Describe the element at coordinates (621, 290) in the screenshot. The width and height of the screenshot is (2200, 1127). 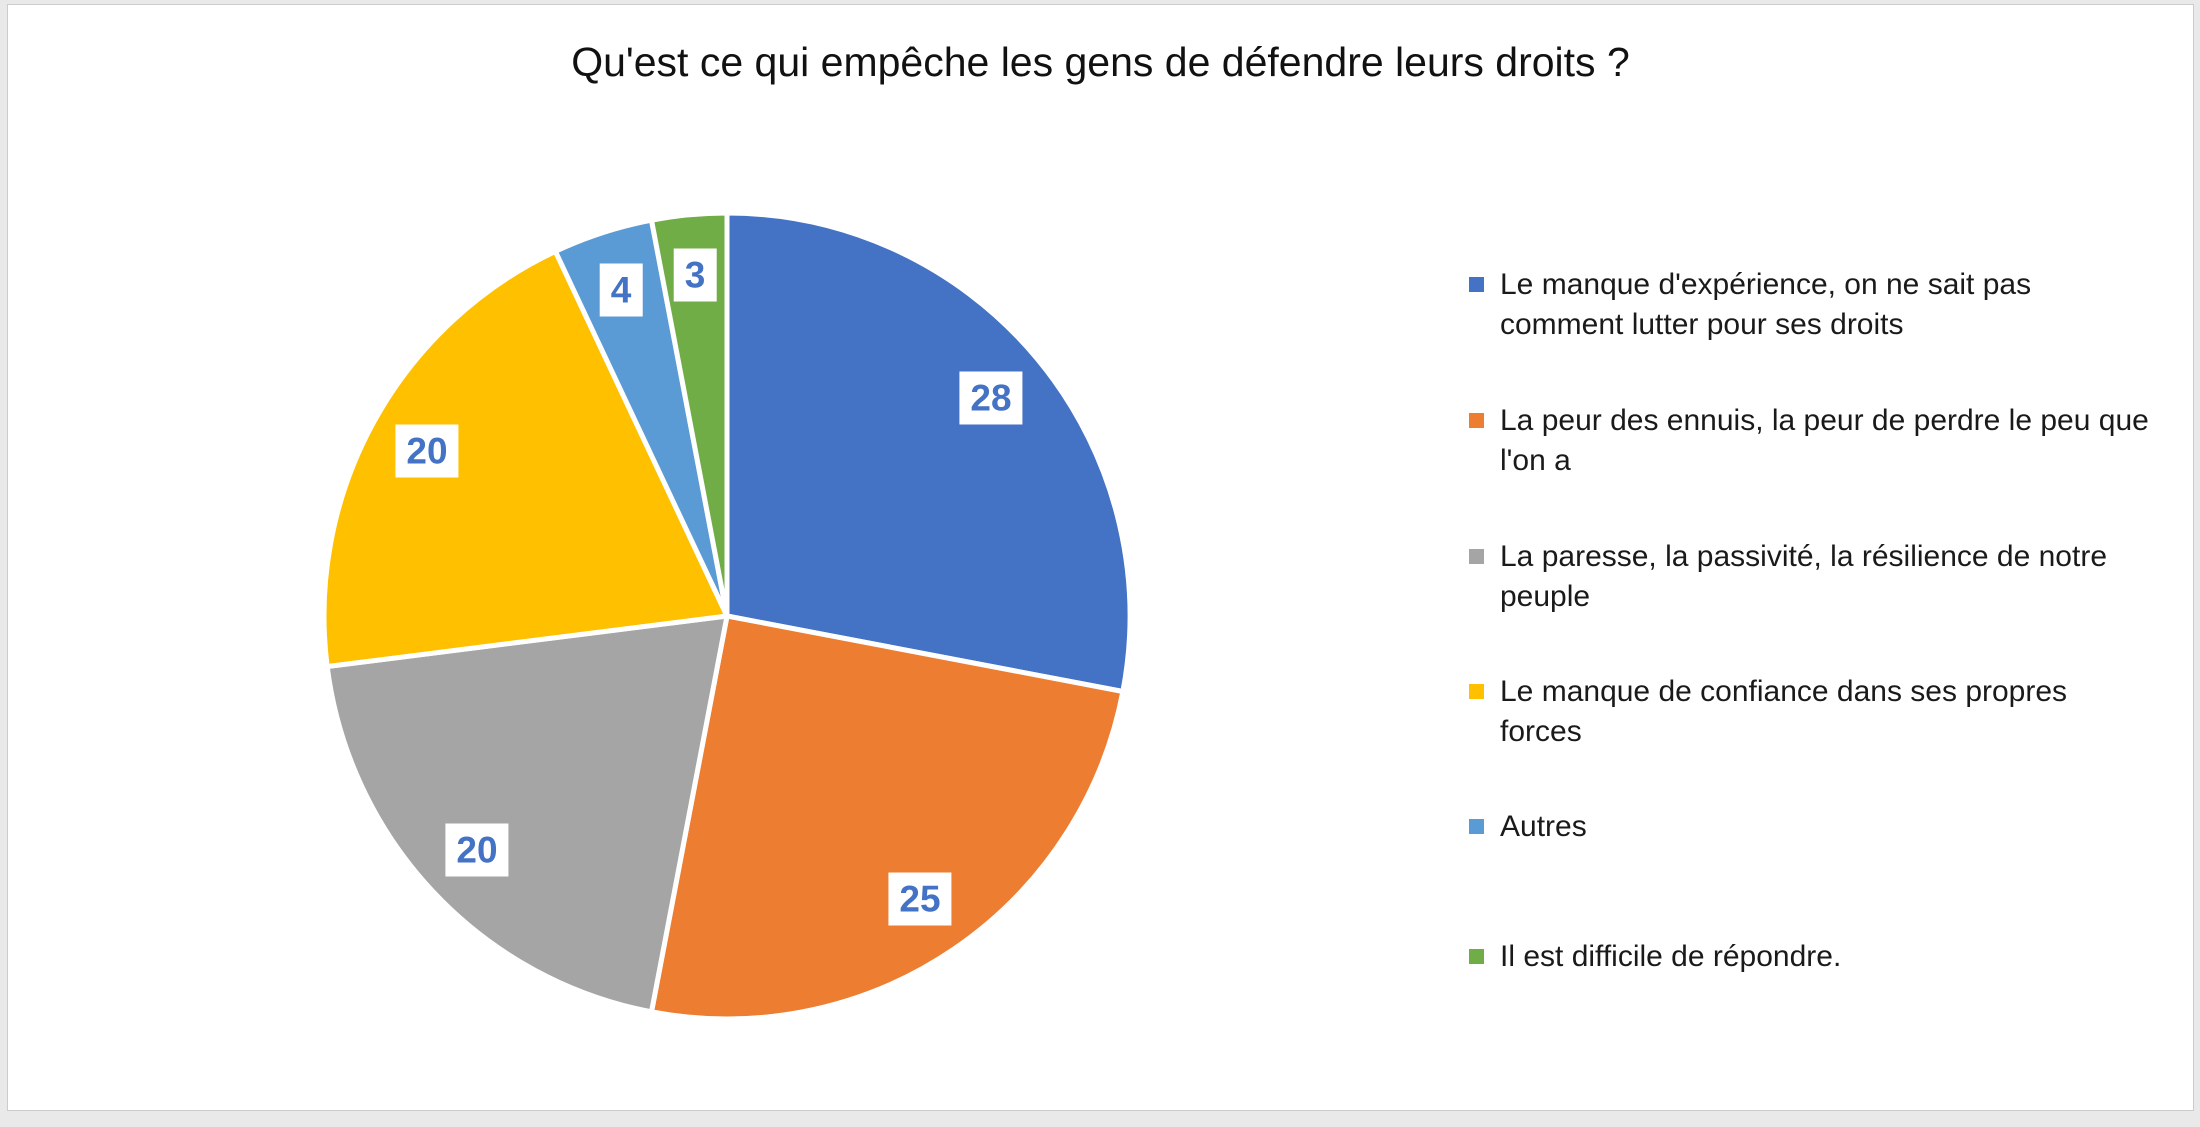
I see `pie-data-label-4: 4` at that location.